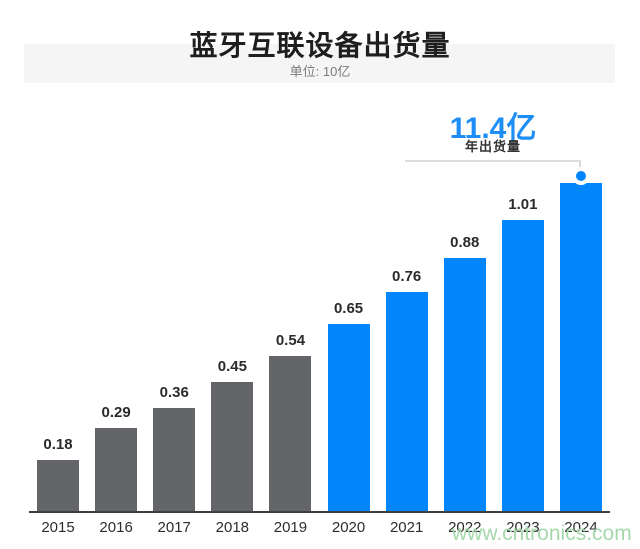 This screenshot has width=640, height=549. What do you see at coordinates (523, 204) in the screenshot?
I see `bar-value-label: 1.01` at bounding box center [523, 204].